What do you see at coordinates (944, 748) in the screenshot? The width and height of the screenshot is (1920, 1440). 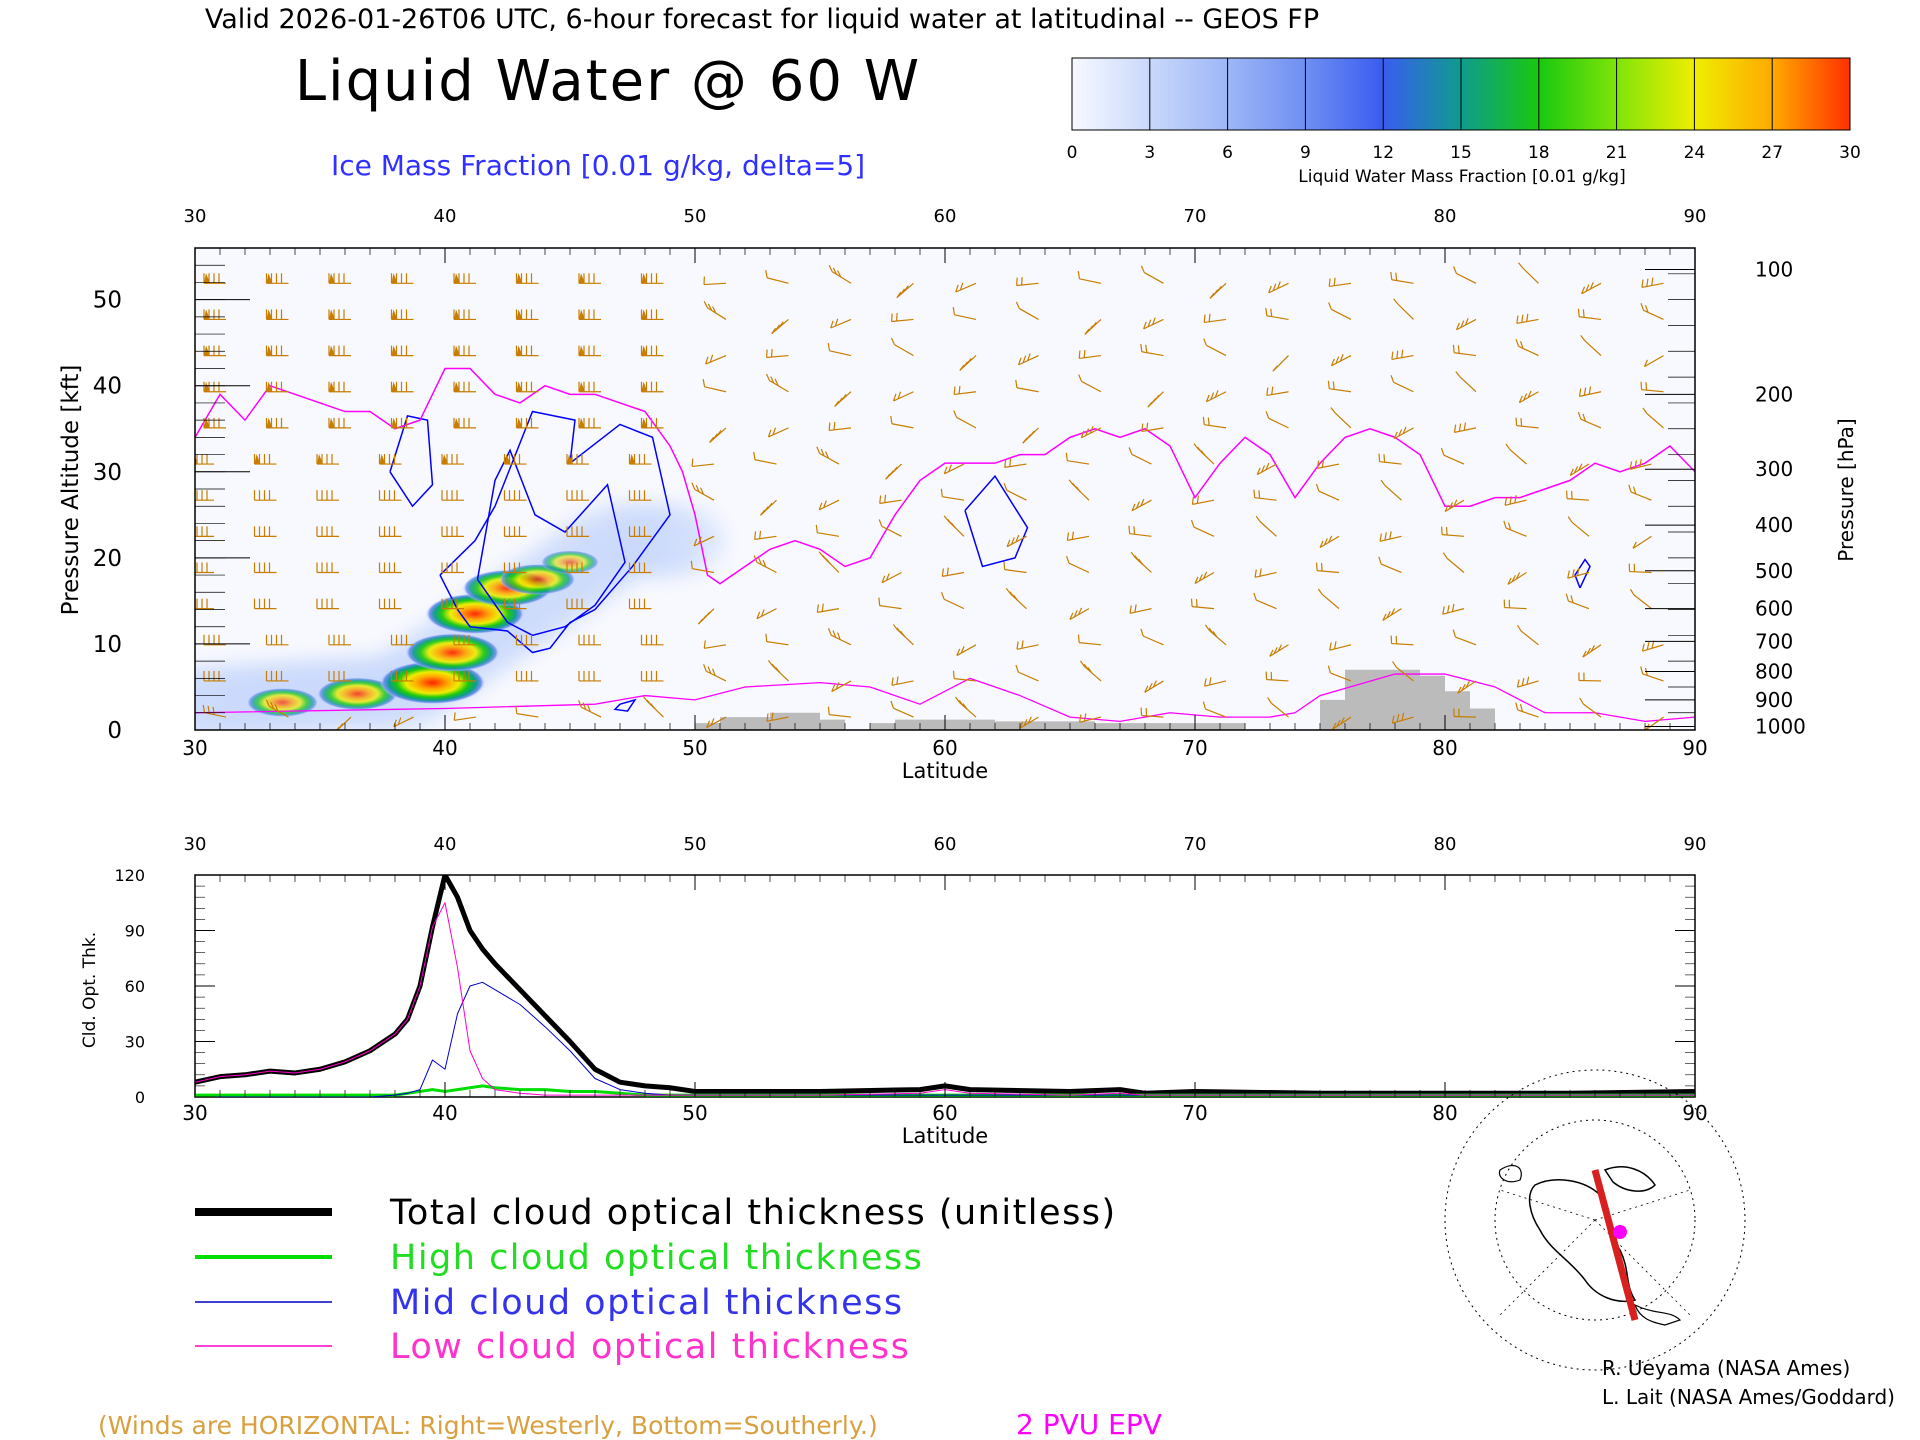 I see `top-xtick-label: 60` at bounding box center [944, 748].